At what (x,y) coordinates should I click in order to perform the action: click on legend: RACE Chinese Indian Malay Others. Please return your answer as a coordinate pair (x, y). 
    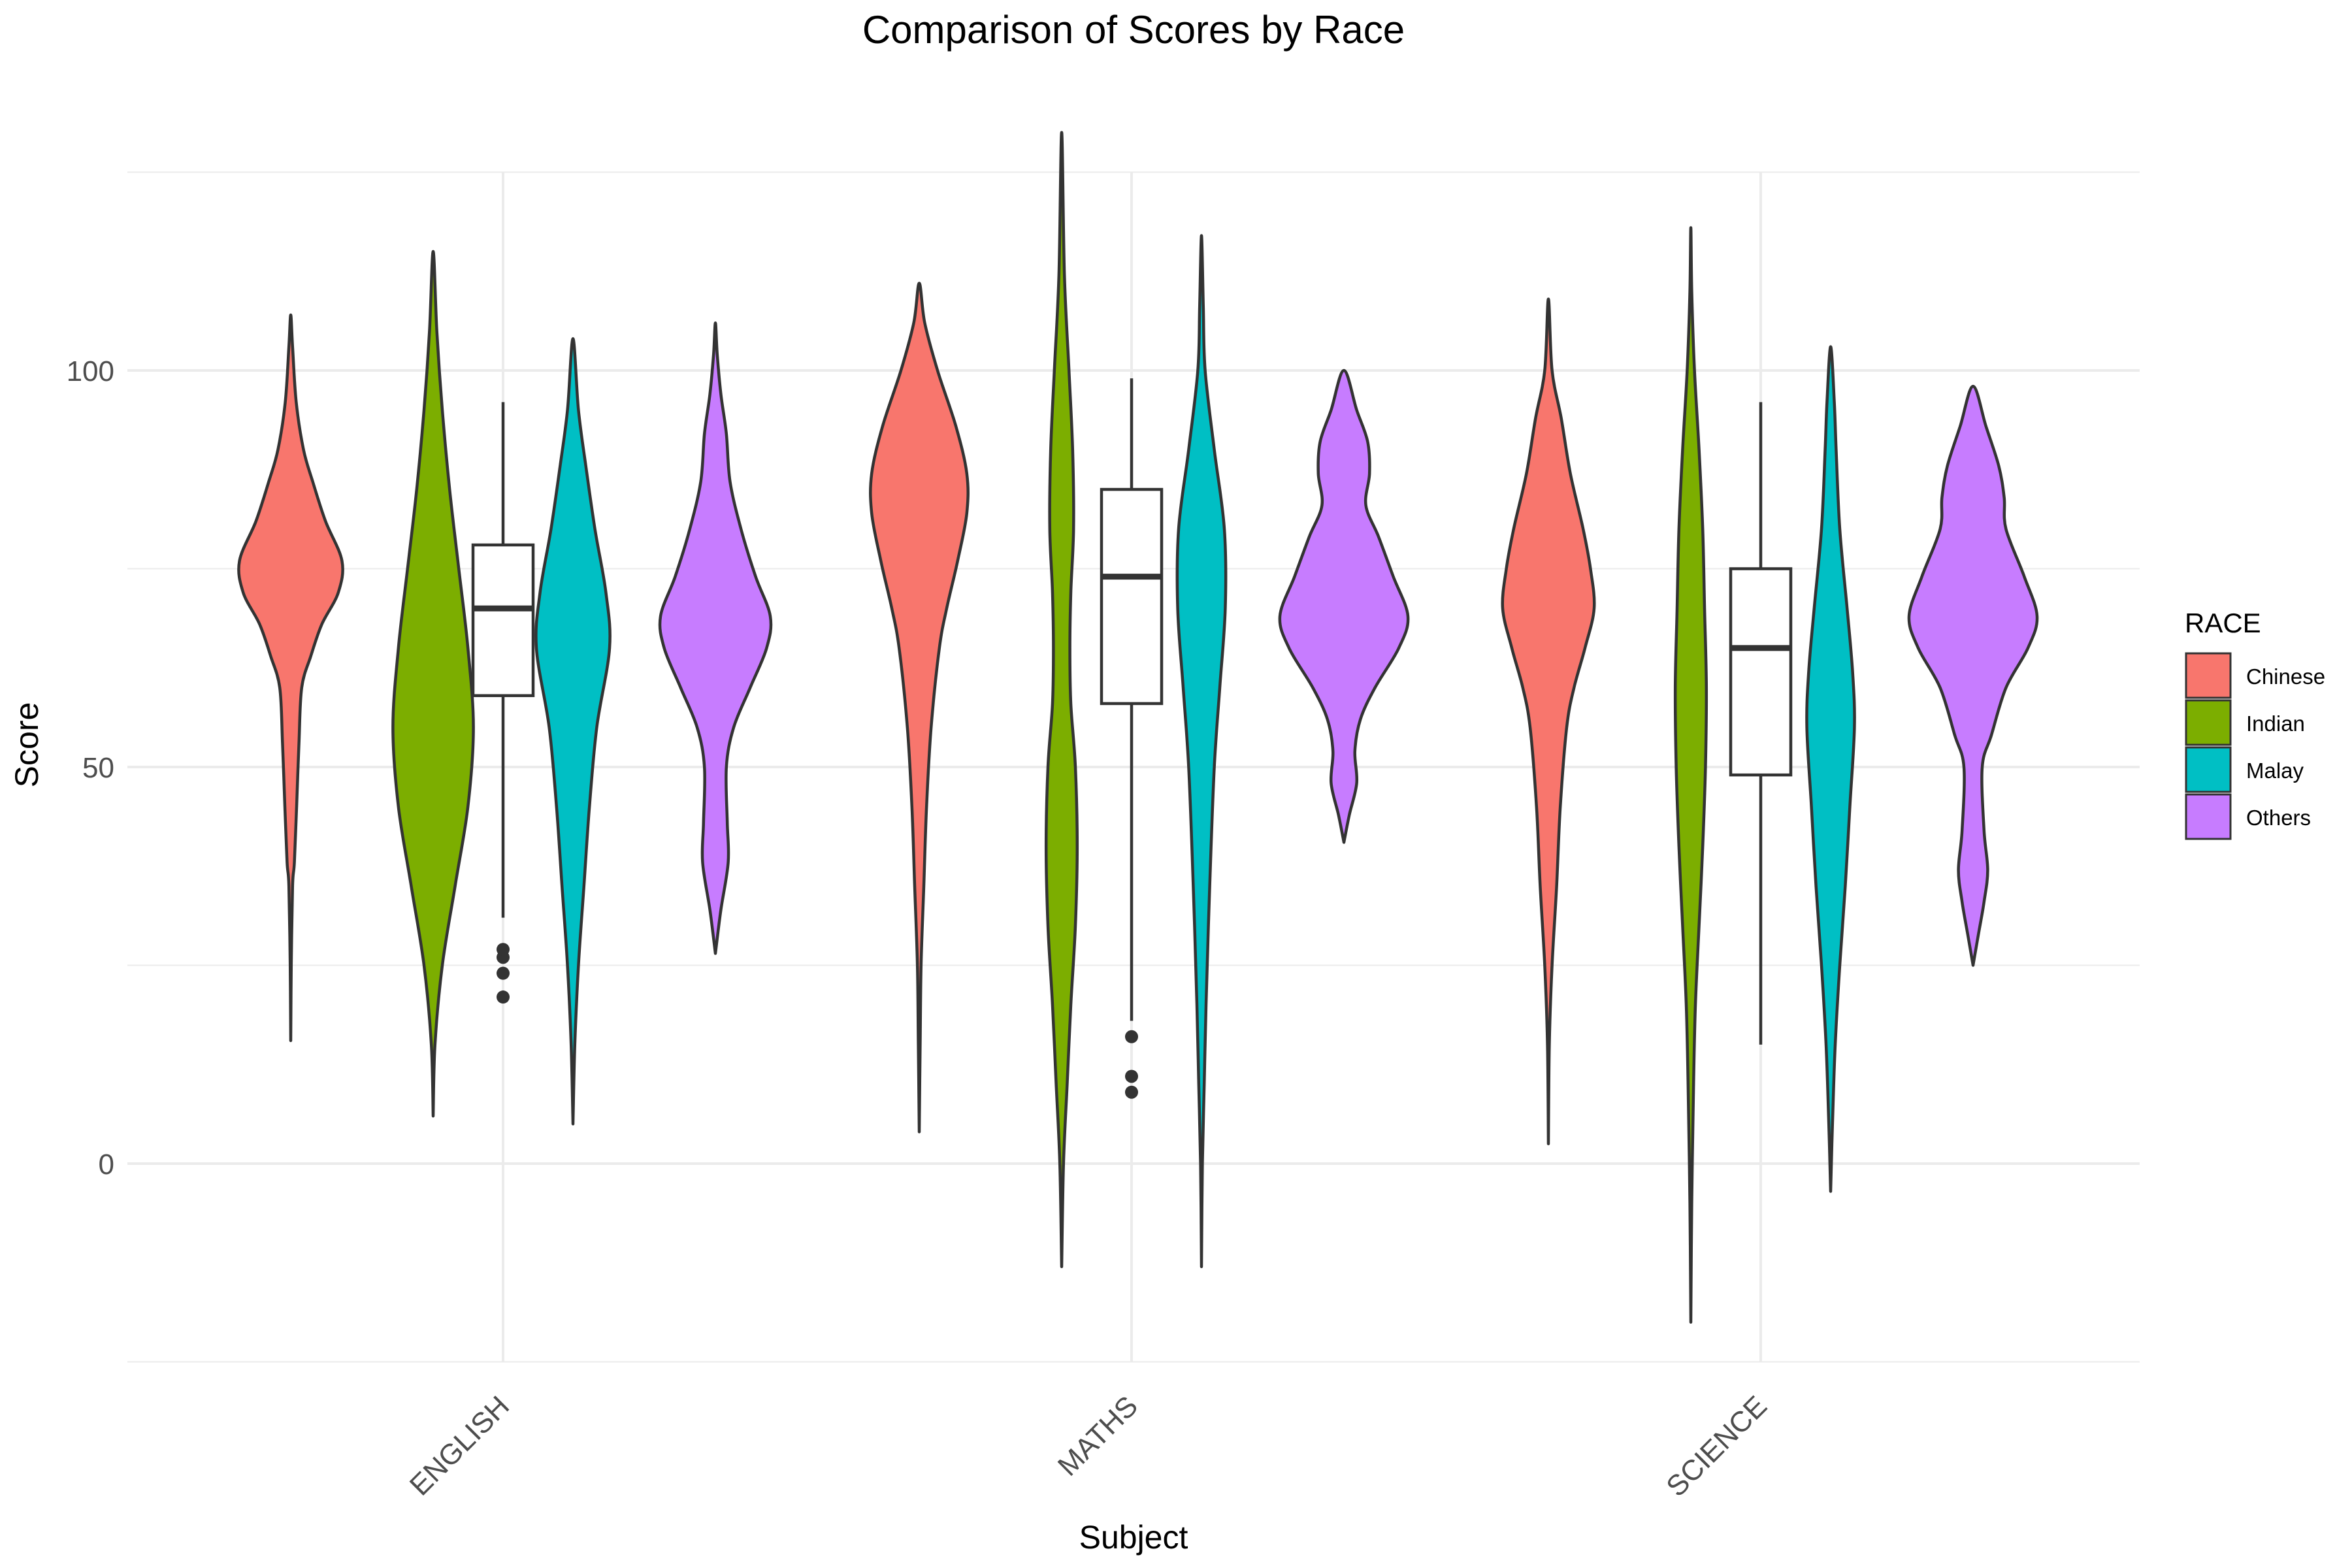
    Looking at the image, I should click on (2255, 724).